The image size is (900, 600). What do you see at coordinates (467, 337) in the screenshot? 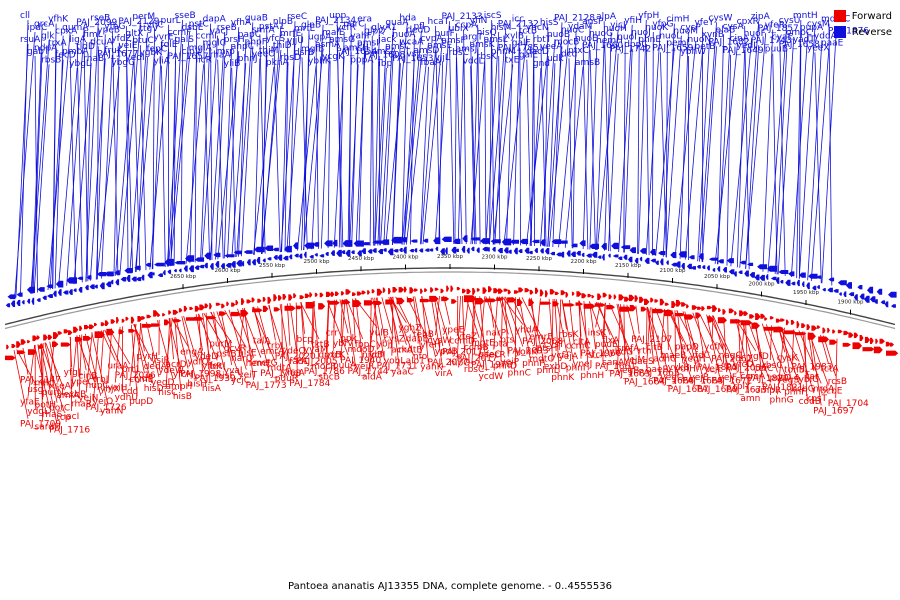
I see `forward-gene-label: yteZ` at bounding box center [467, 337].